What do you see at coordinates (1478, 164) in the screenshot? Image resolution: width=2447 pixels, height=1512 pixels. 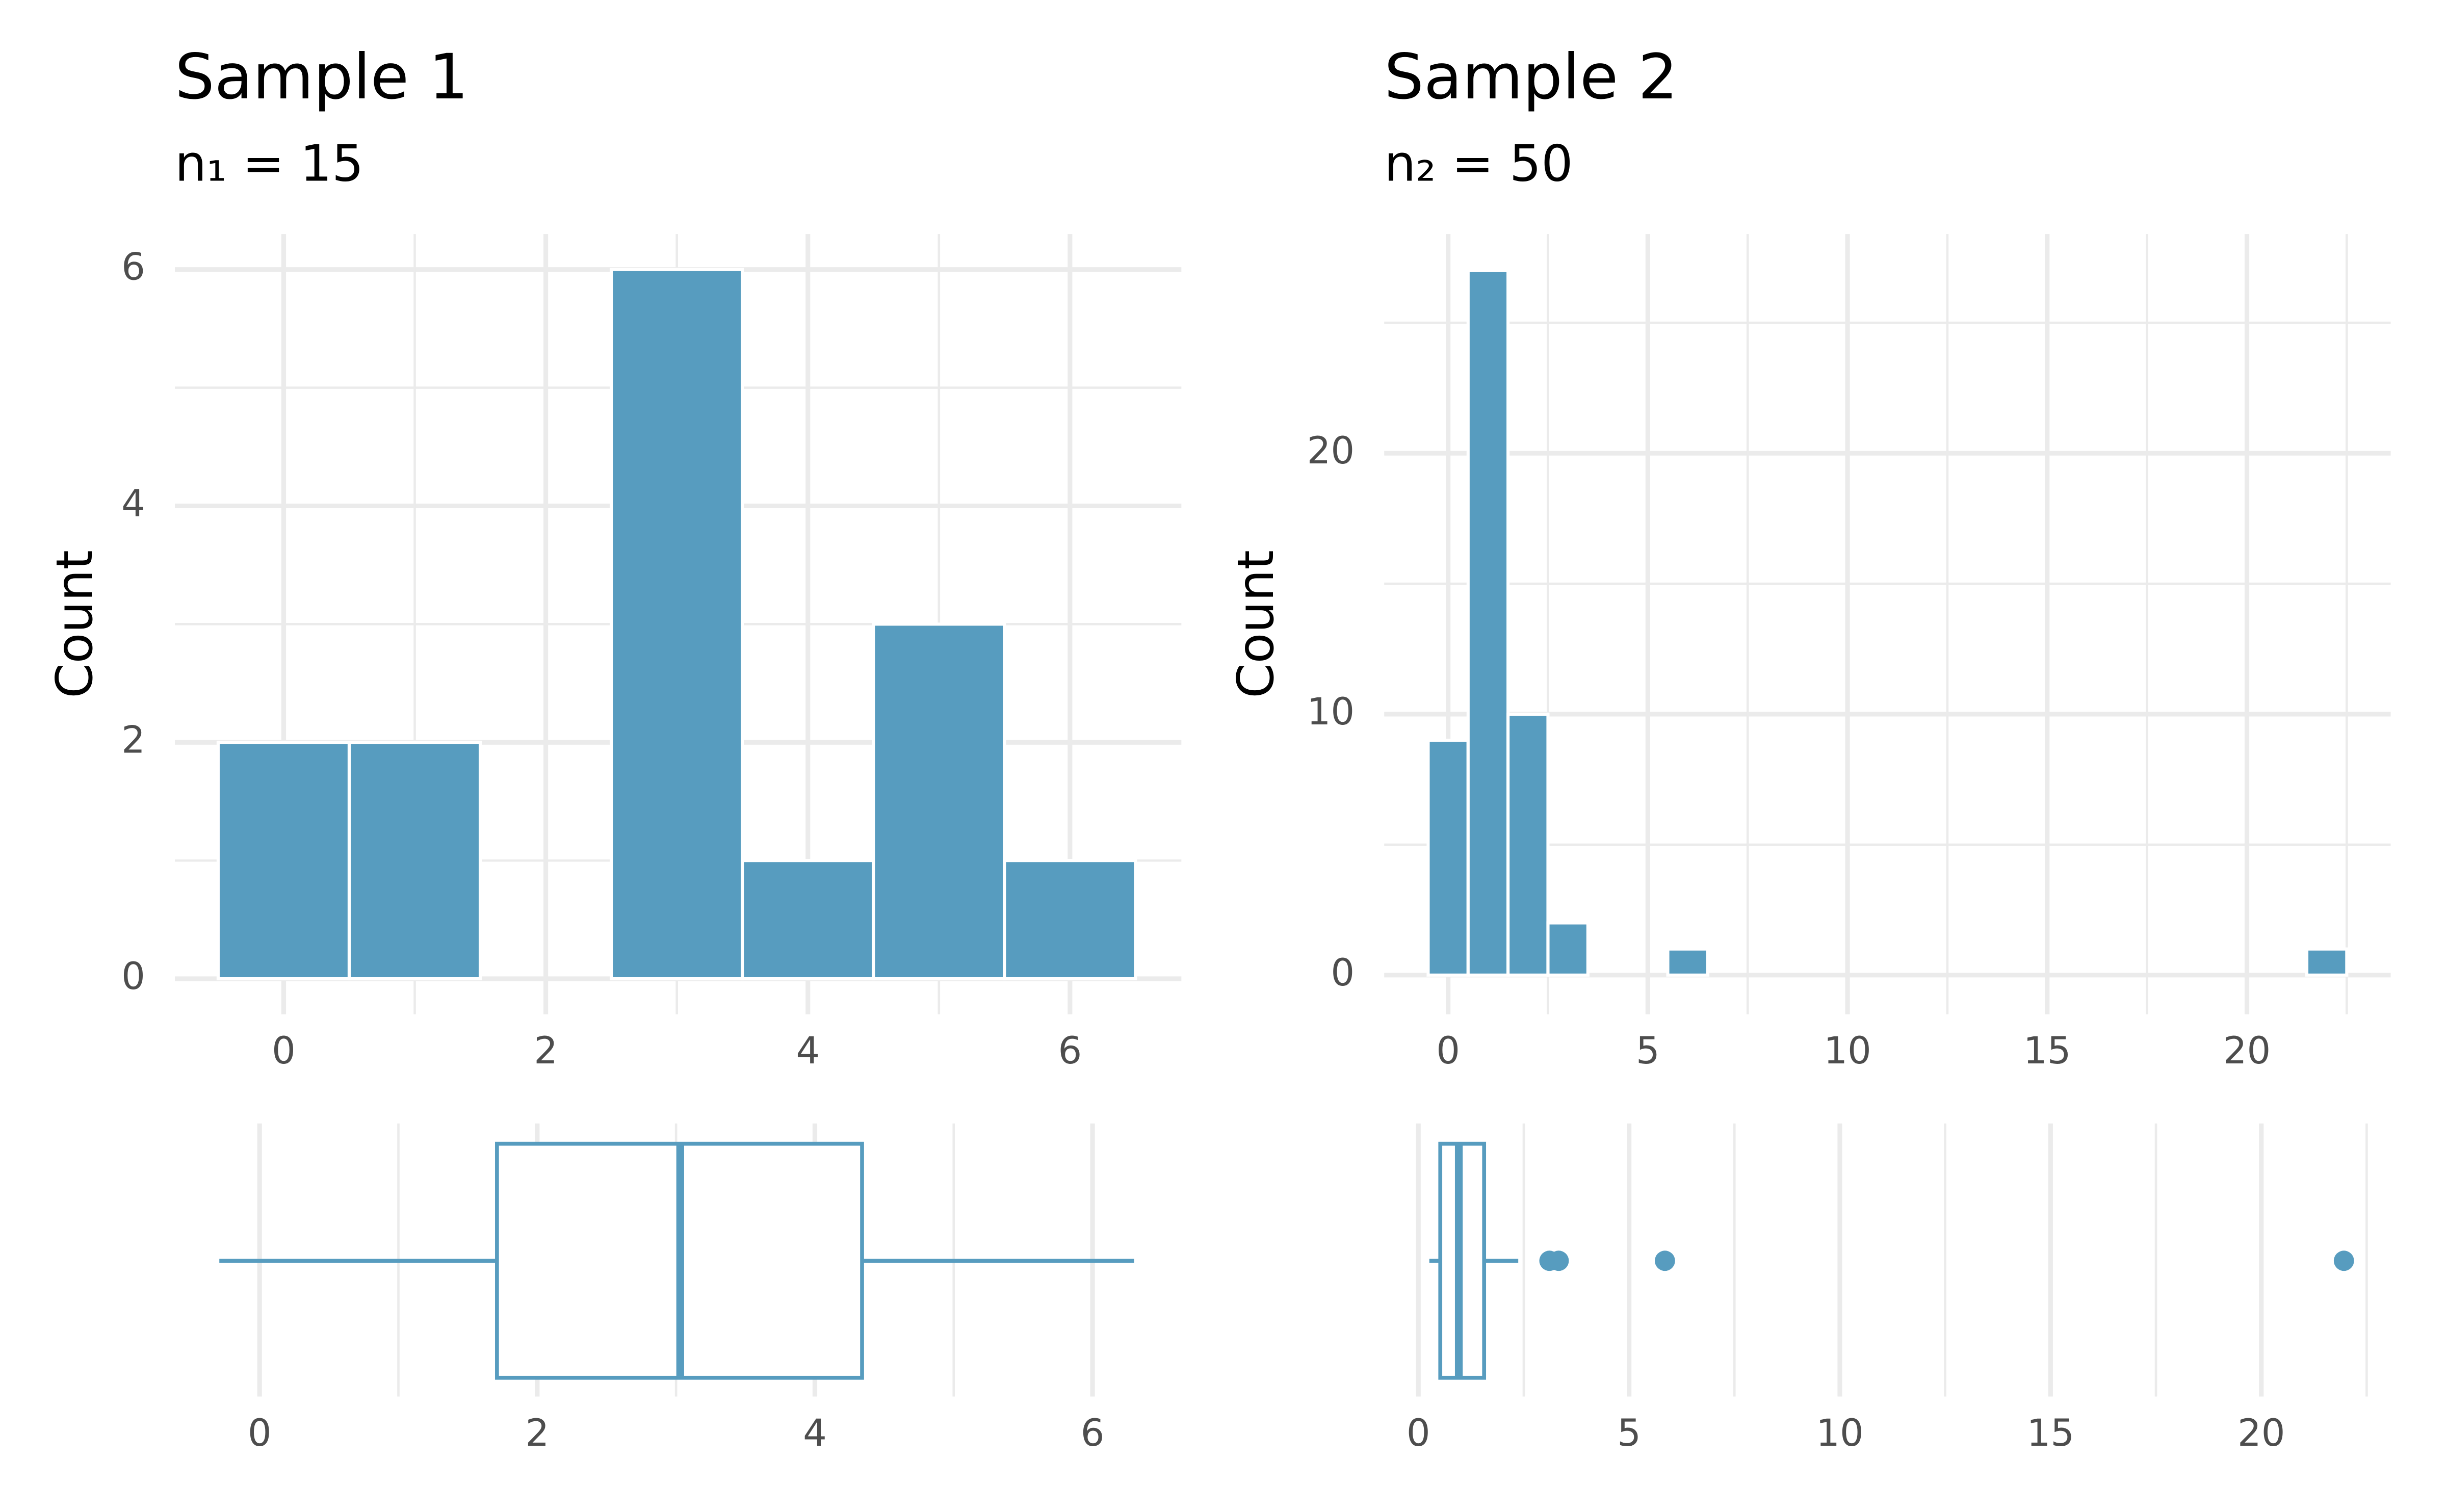 I see `panel-subtitle: n₂ = 50` at bounding box center [1478, 164].